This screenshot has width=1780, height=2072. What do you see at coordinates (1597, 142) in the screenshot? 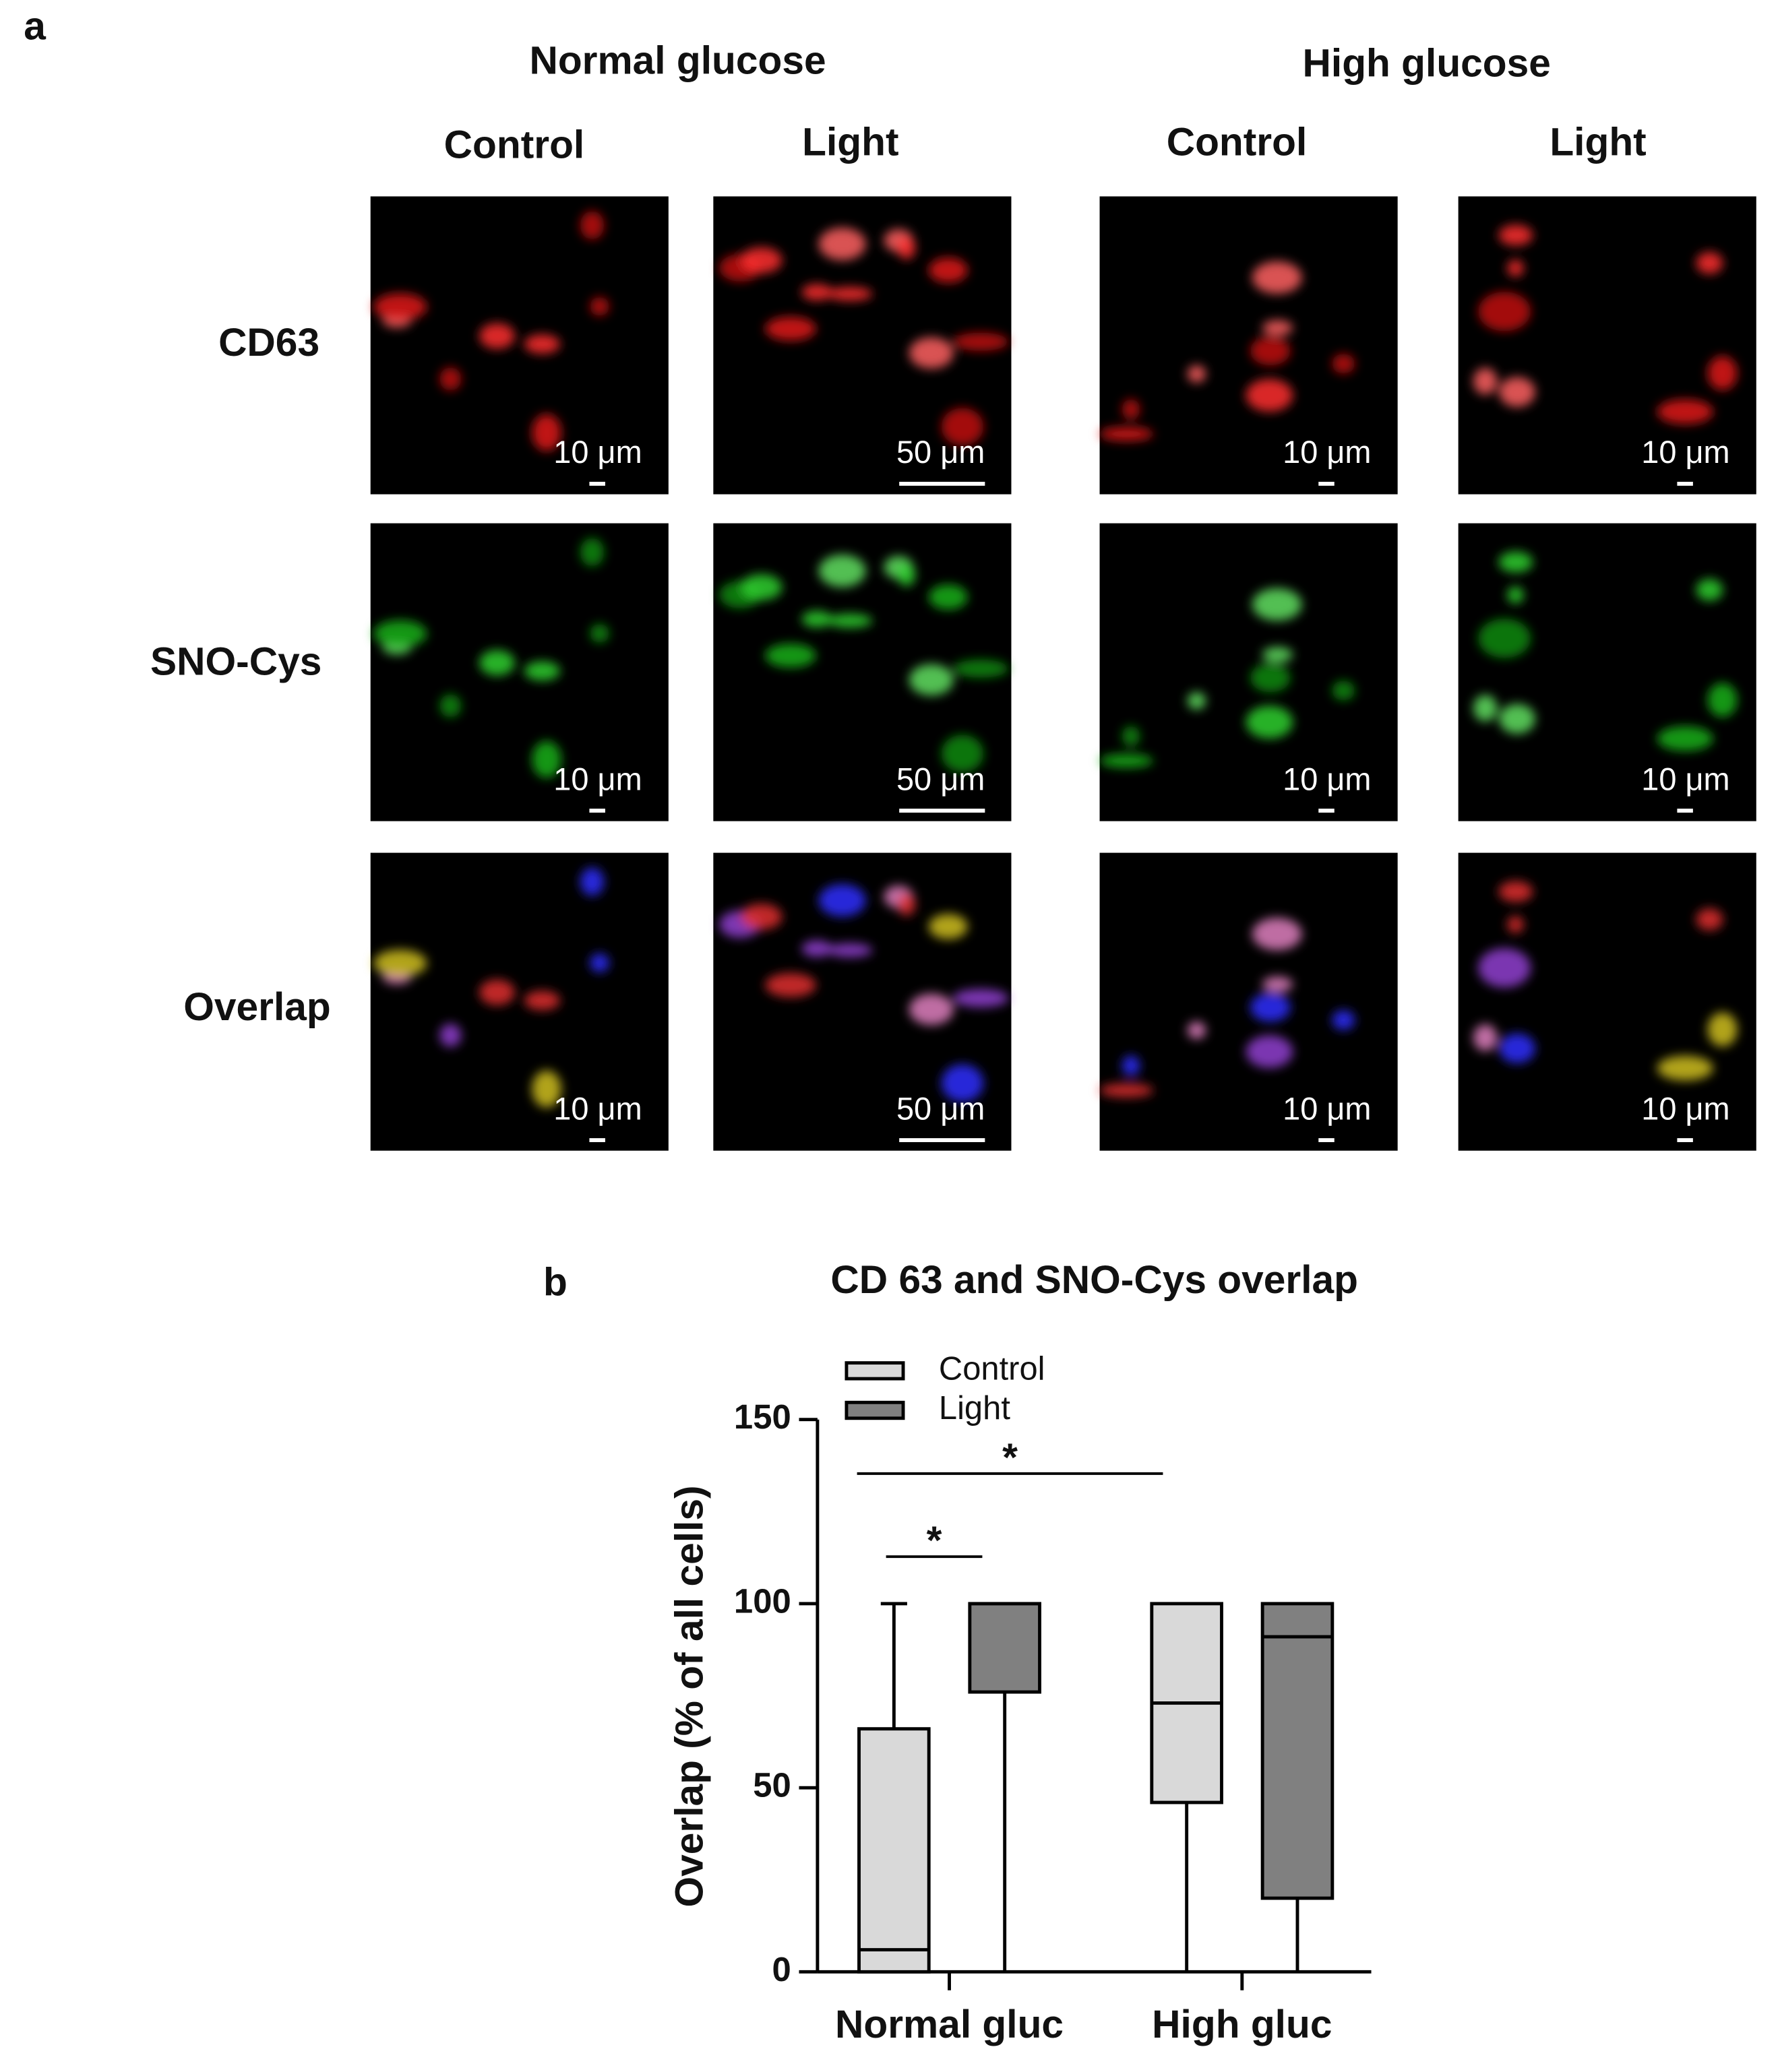
I see `column-title: Light` at bounding box center [1597, 142].